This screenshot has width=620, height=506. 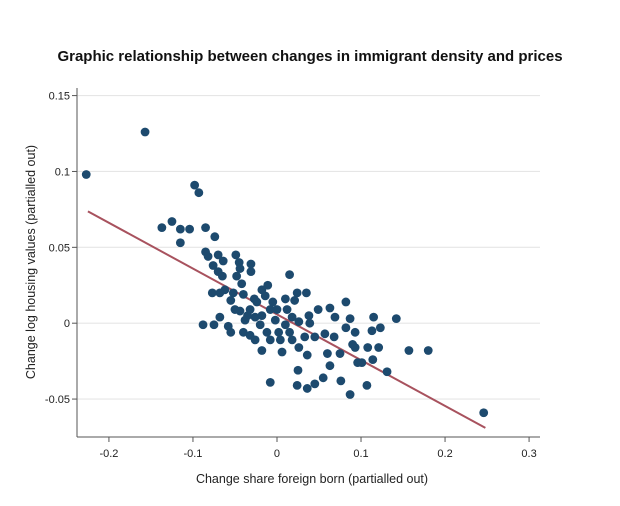 I want to click on x-tick-label: -0.2, so click(x=108, y=454).